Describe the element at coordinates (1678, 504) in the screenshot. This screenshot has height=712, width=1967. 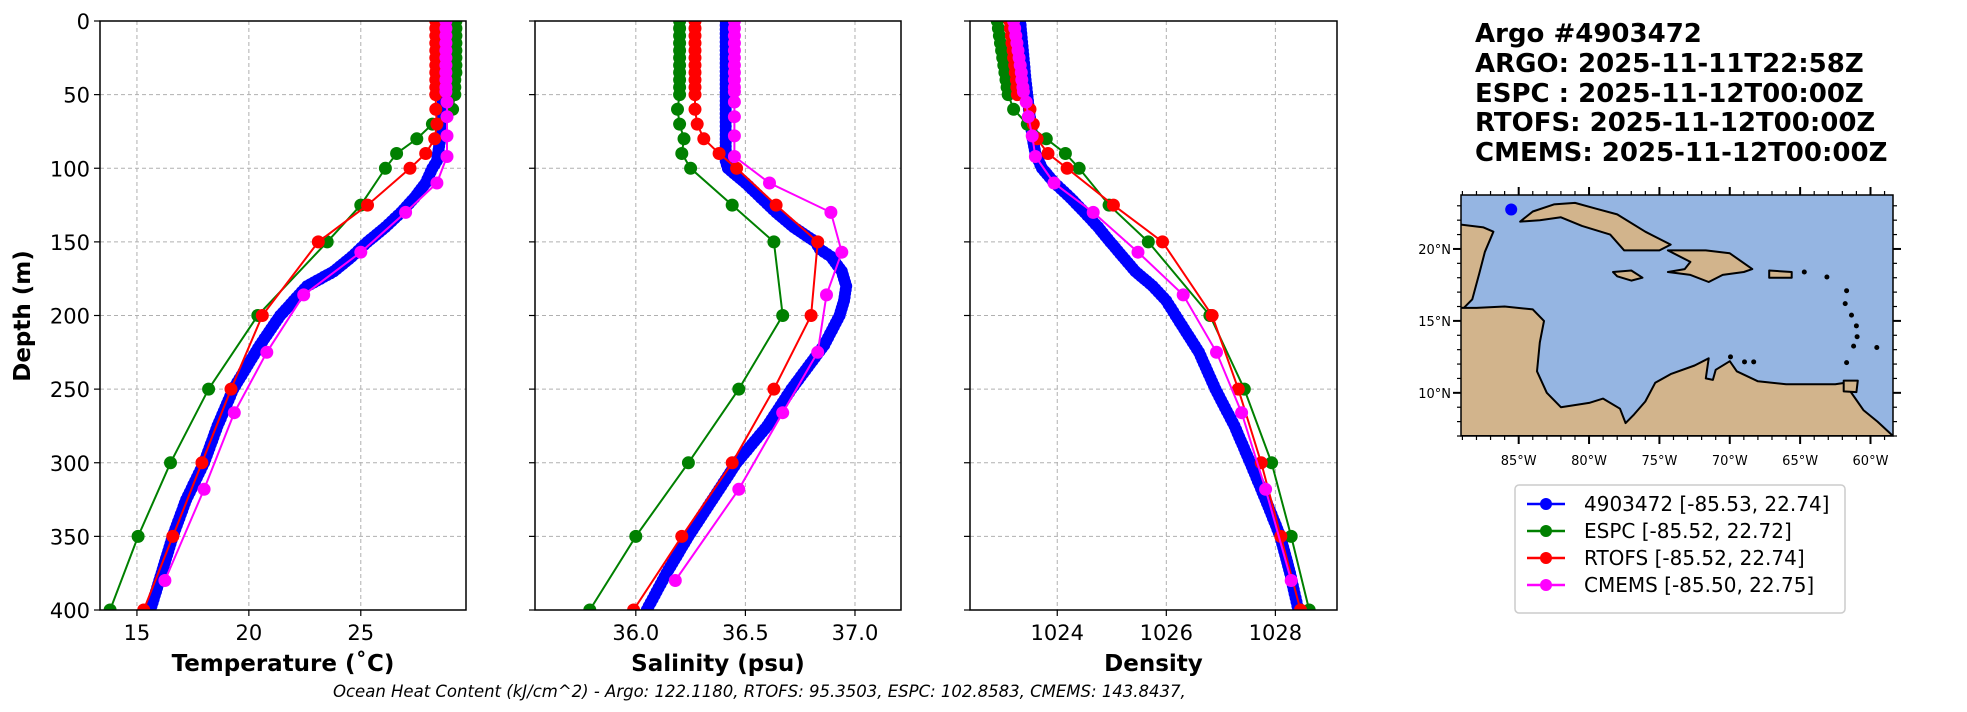
I see `legend-entry-argo: 4903472 [-85.53, 22.74]` at that location.